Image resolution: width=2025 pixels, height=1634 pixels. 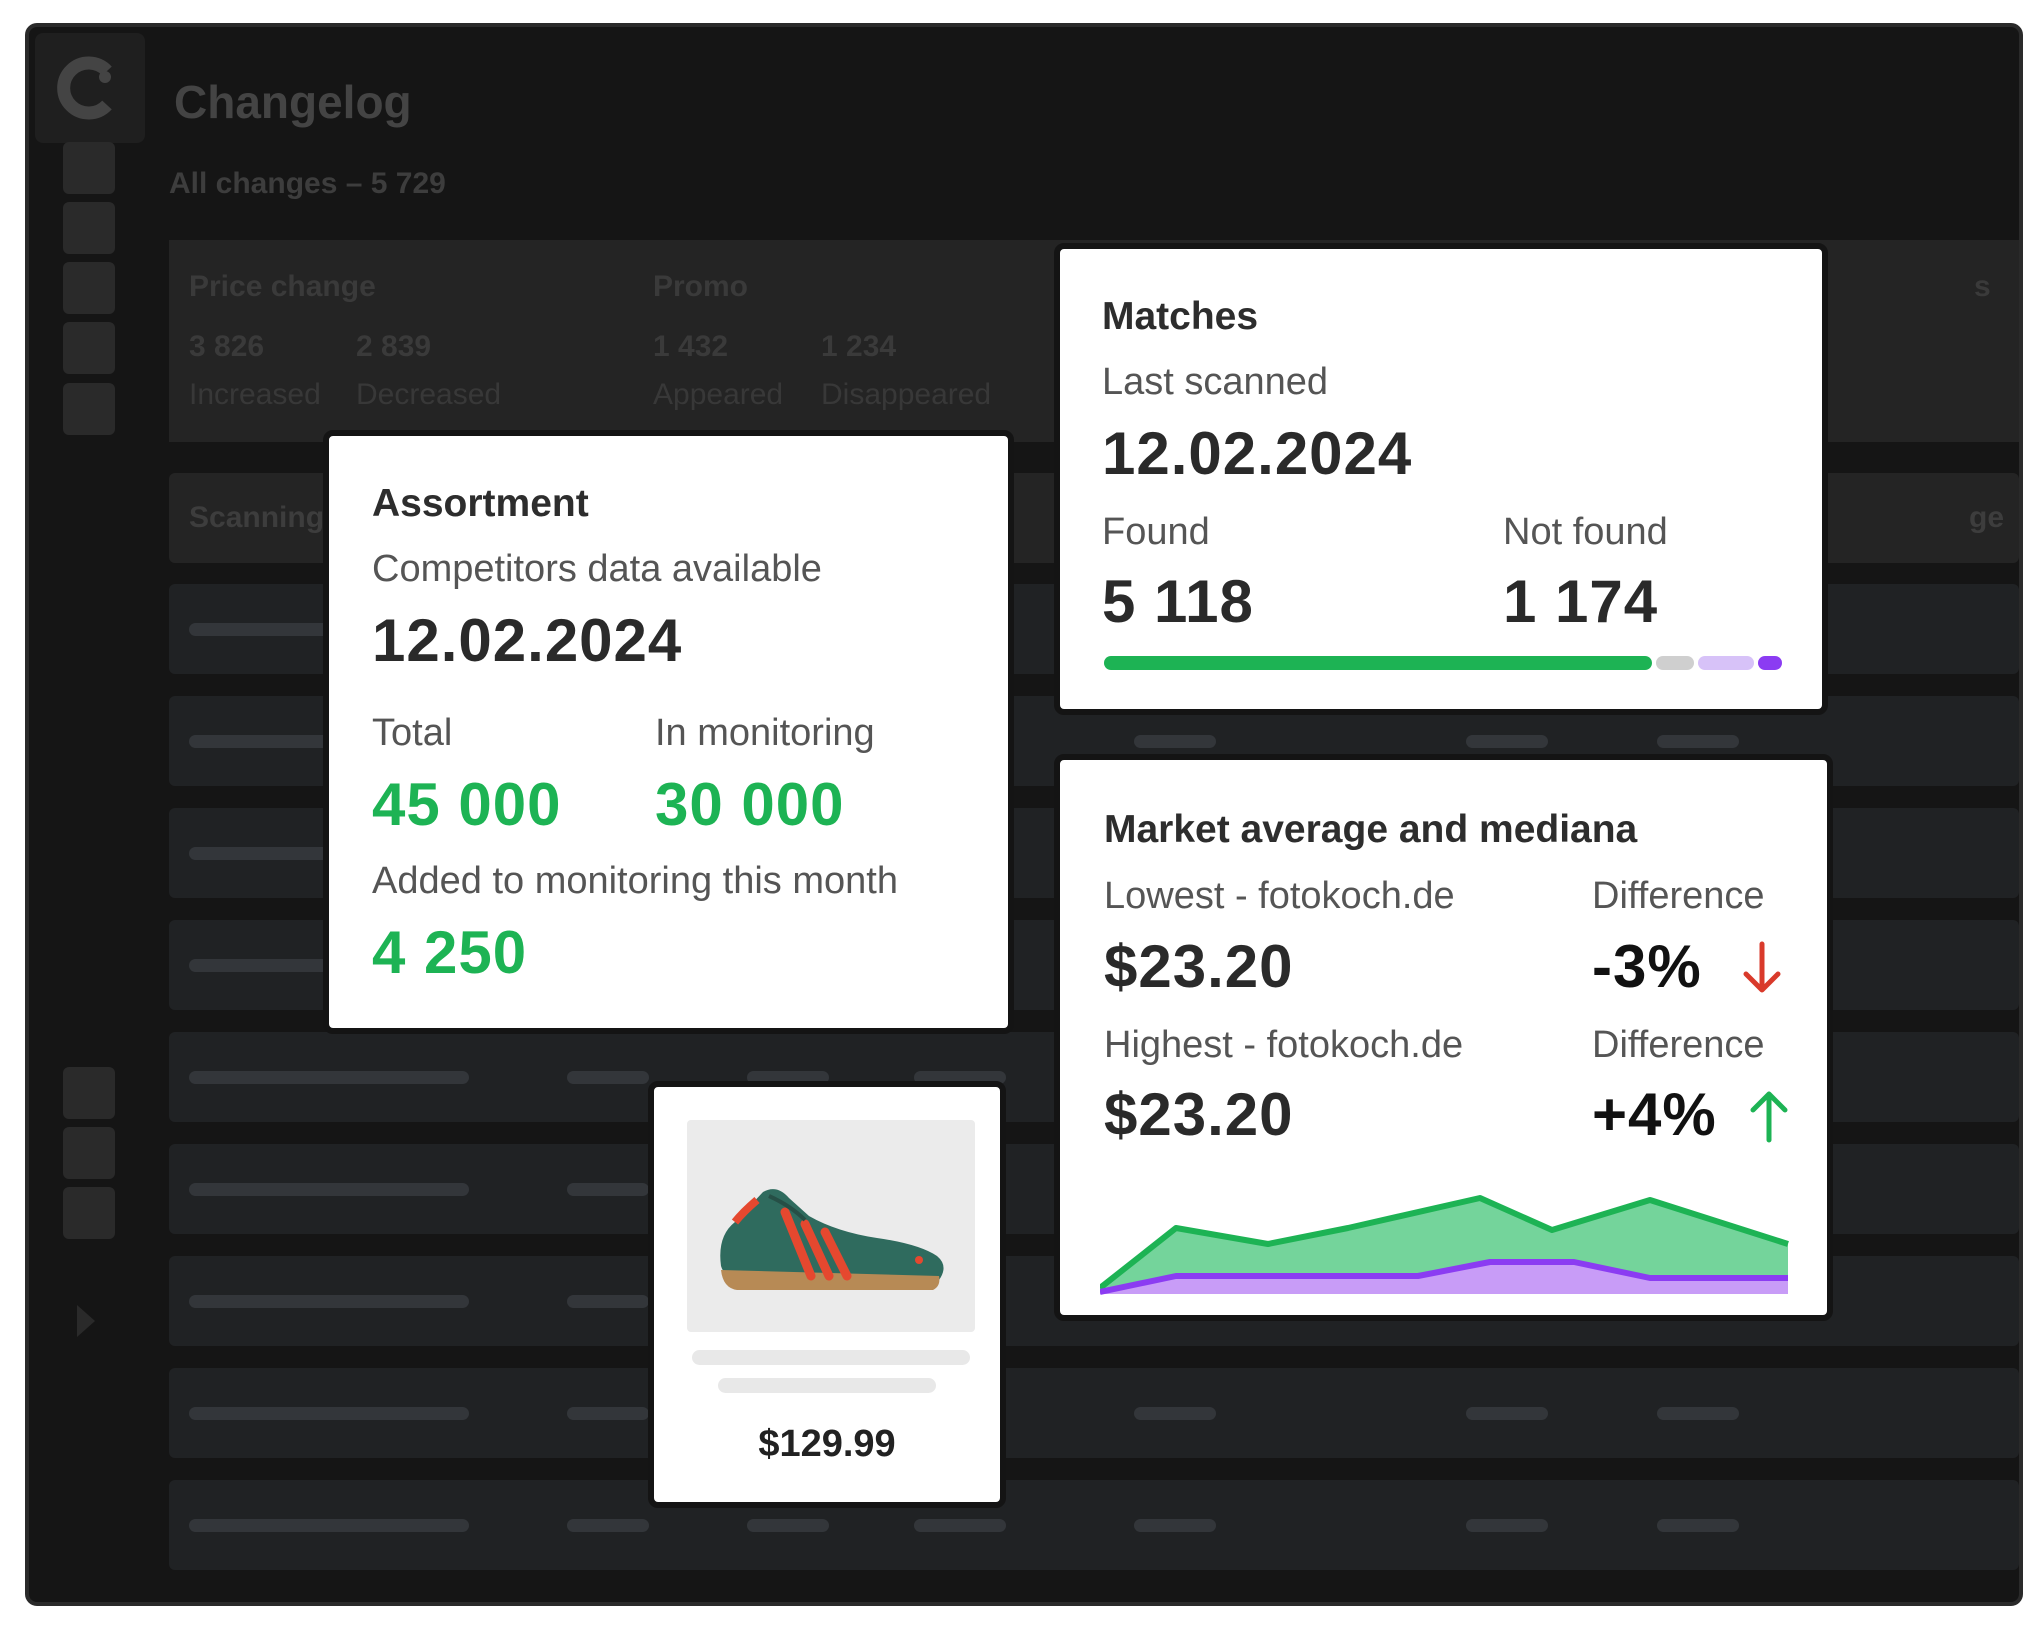 I want to click on expand-sidebar-icon, so click(x=86, y=1321).